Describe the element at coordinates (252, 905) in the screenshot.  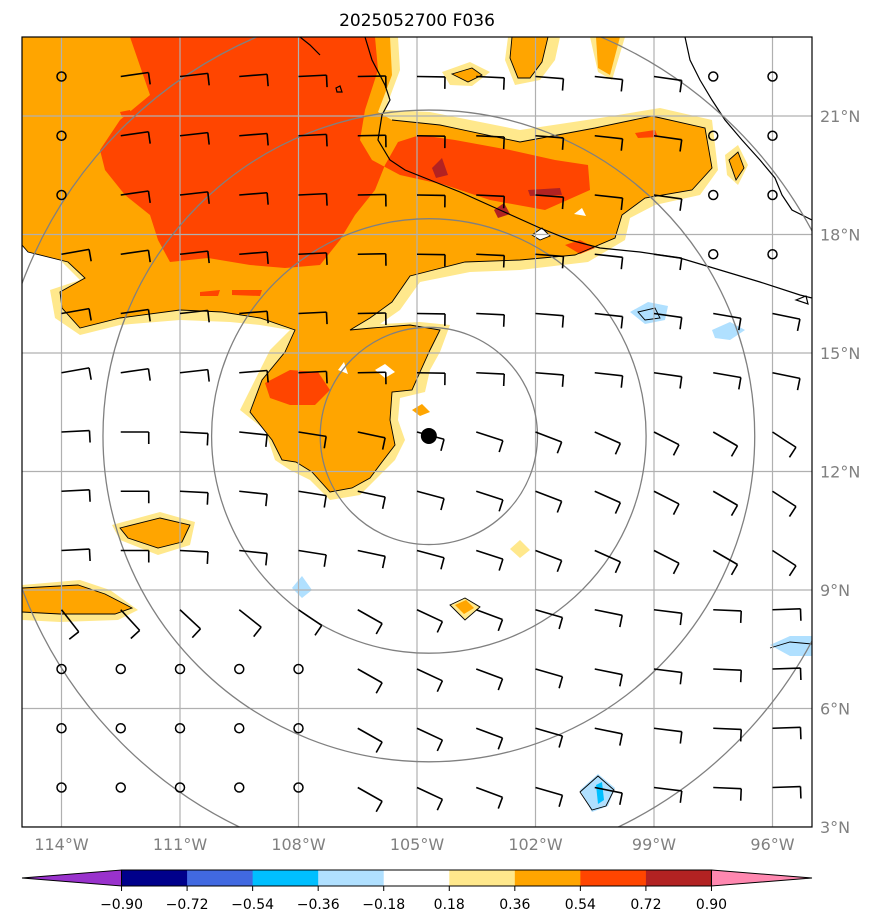
I see `colorbar-tick-label-2: −0.54` at that location.